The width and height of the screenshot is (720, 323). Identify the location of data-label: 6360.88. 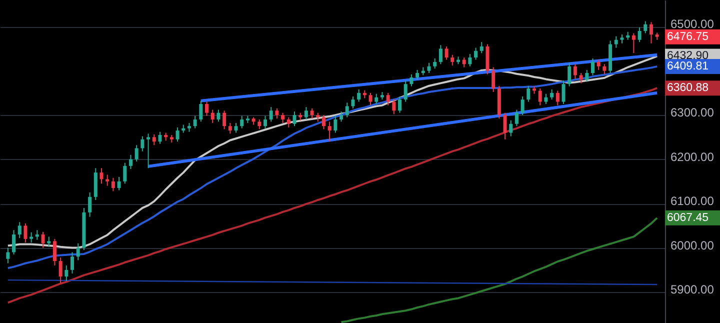
(688, 88).